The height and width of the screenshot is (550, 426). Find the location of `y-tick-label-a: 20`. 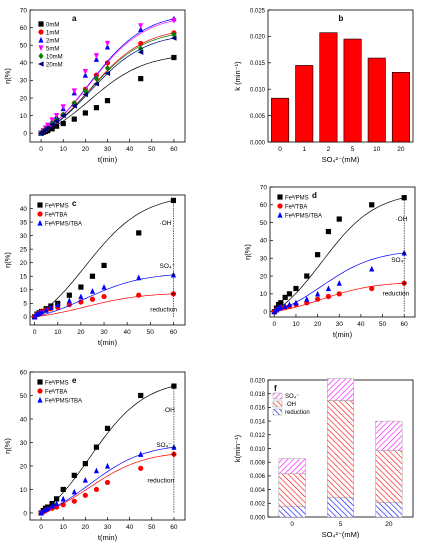

y-tick-label-a: 20 is located at coordinates (24, 98).